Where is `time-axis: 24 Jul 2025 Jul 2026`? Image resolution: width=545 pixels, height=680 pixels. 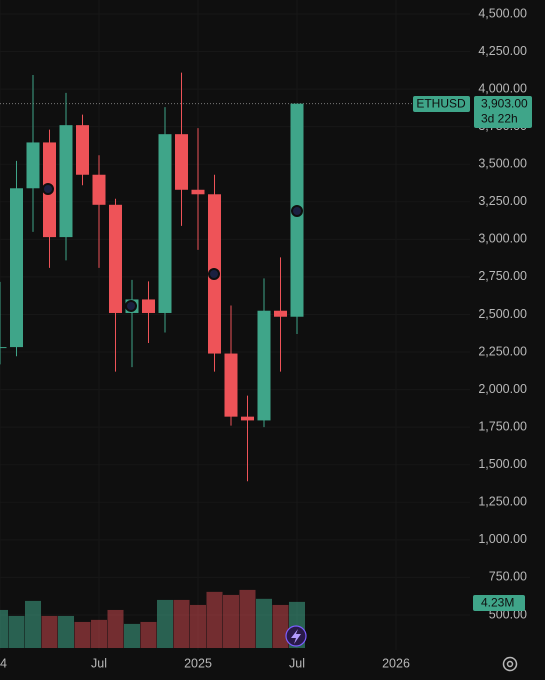
time-axis: 24 Jul 2025 Jul 2026 is located at coordinates (205, 663).